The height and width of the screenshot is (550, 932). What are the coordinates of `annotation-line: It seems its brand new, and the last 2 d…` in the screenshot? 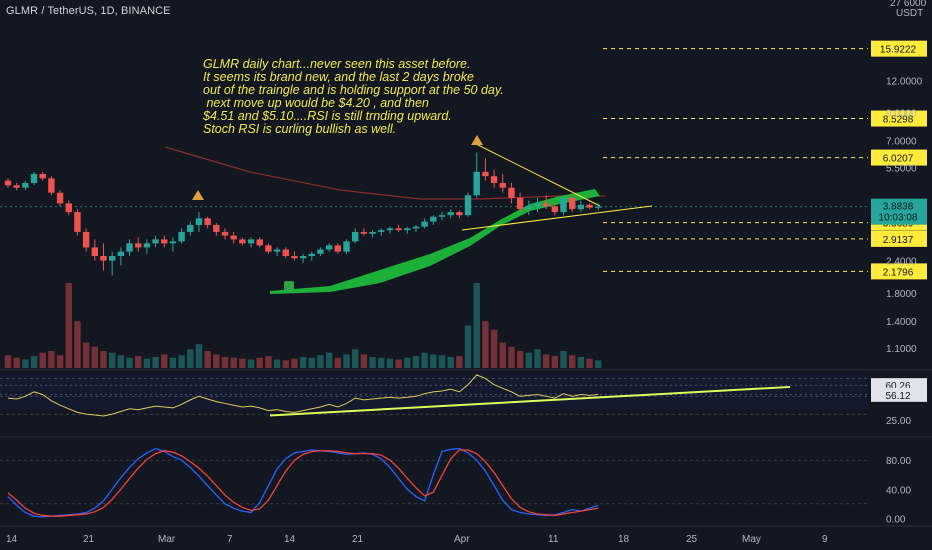 It's located at (338, 77).